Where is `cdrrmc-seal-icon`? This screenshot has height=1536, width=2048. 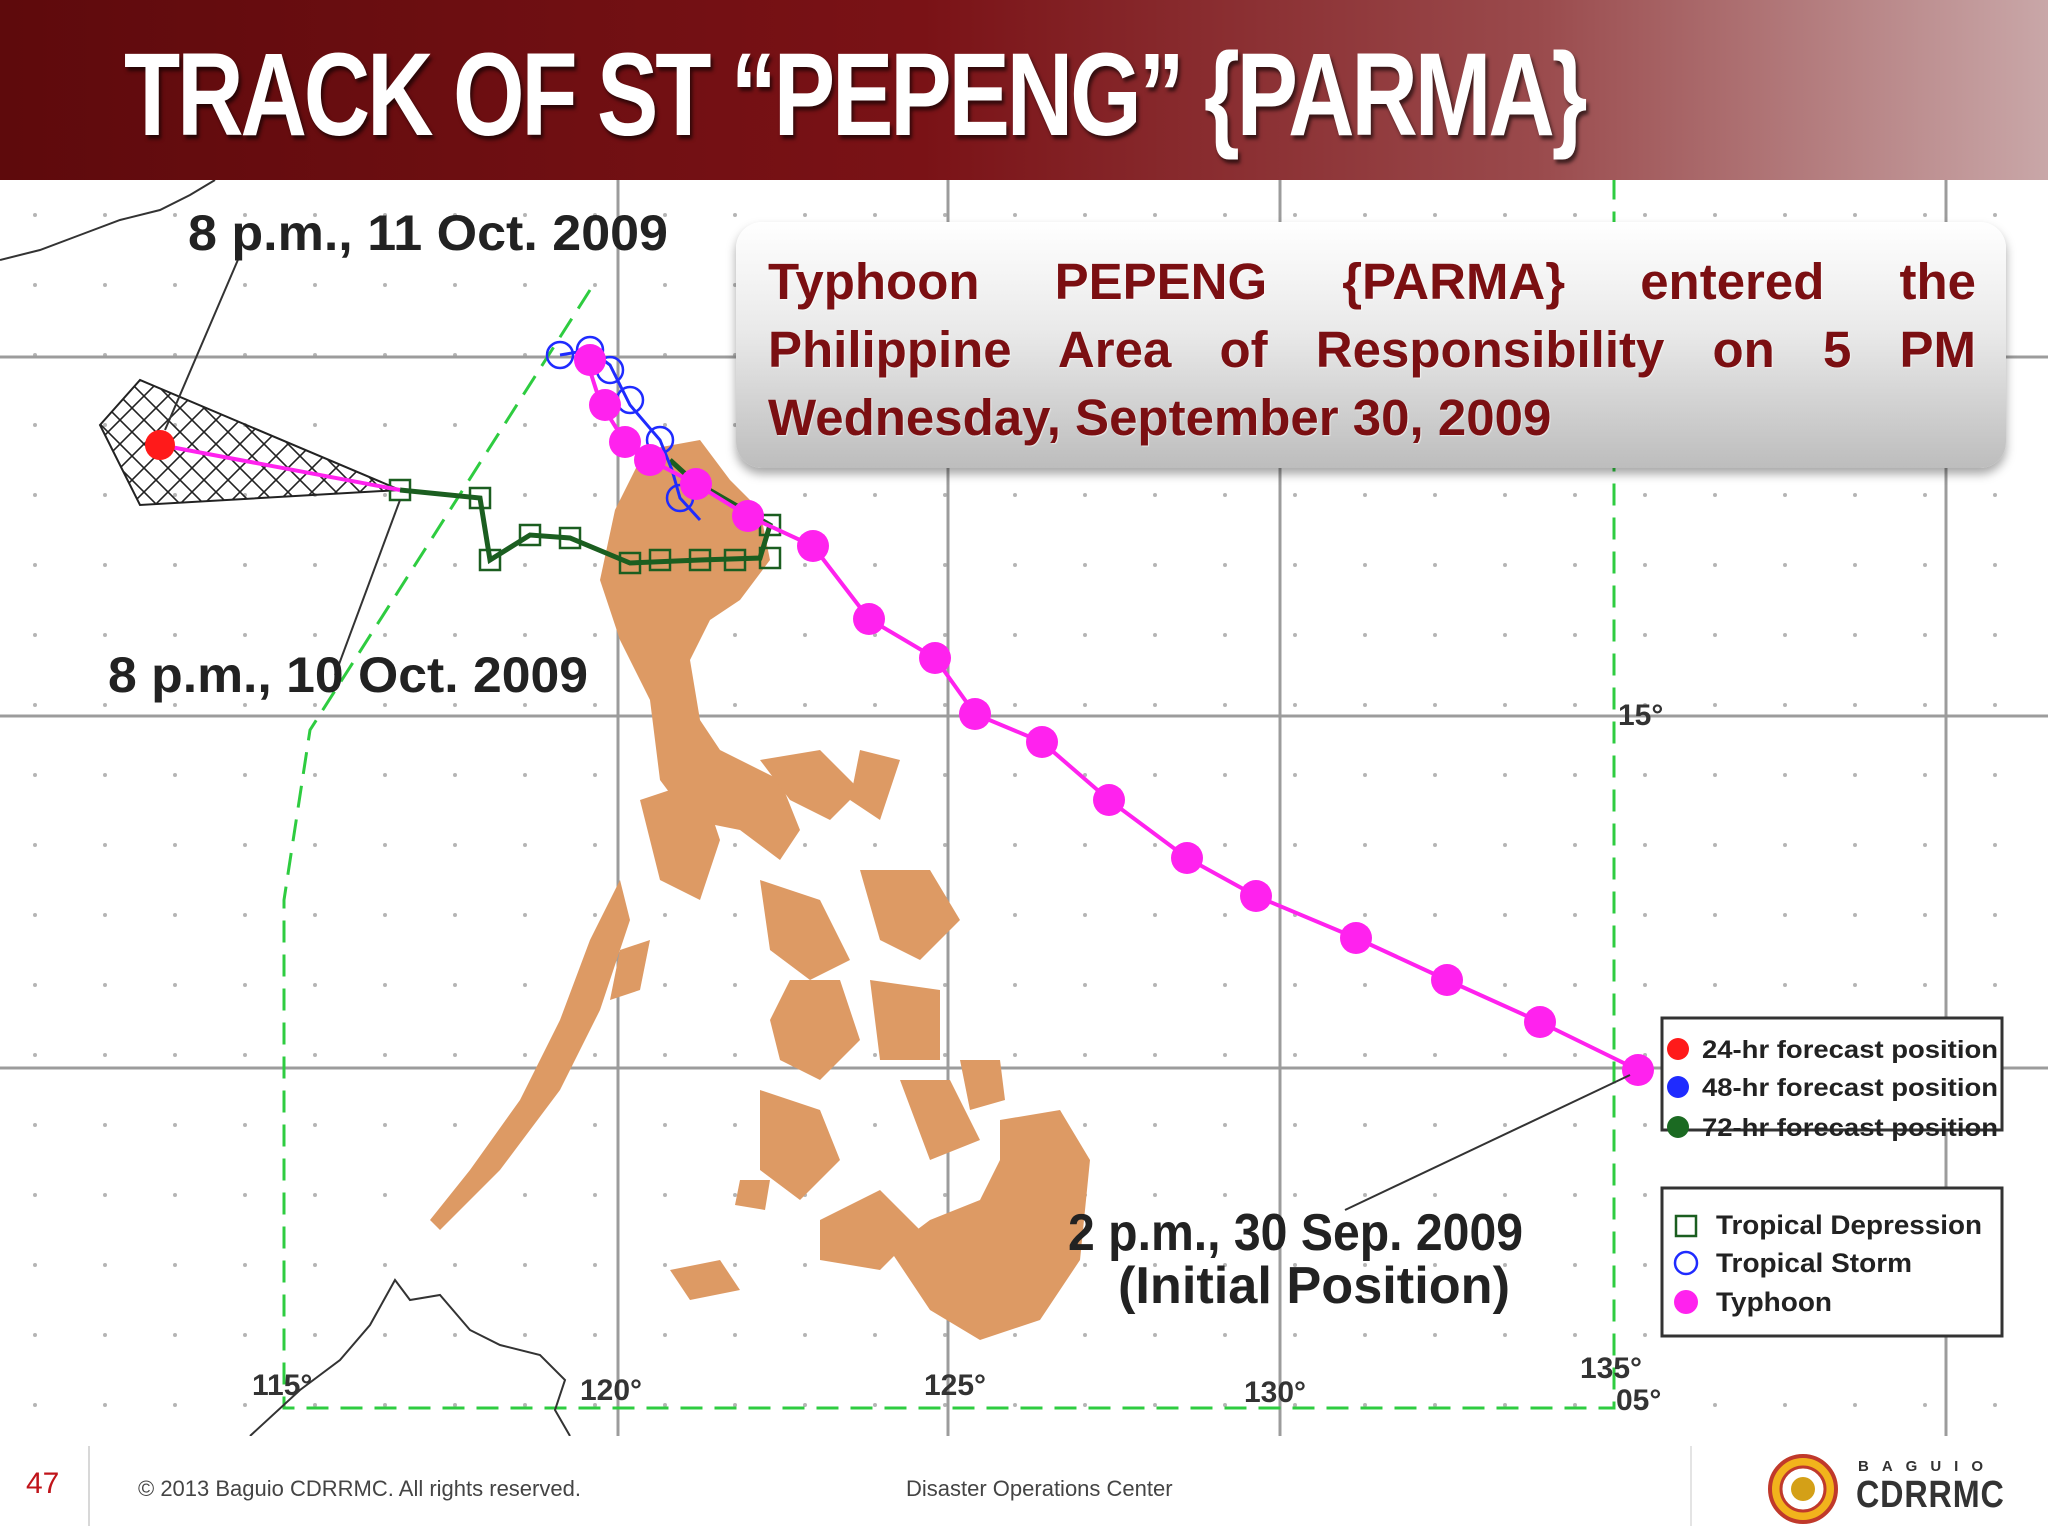
cdrrmc-seal-icon is located at coordinates (1803, 1489).